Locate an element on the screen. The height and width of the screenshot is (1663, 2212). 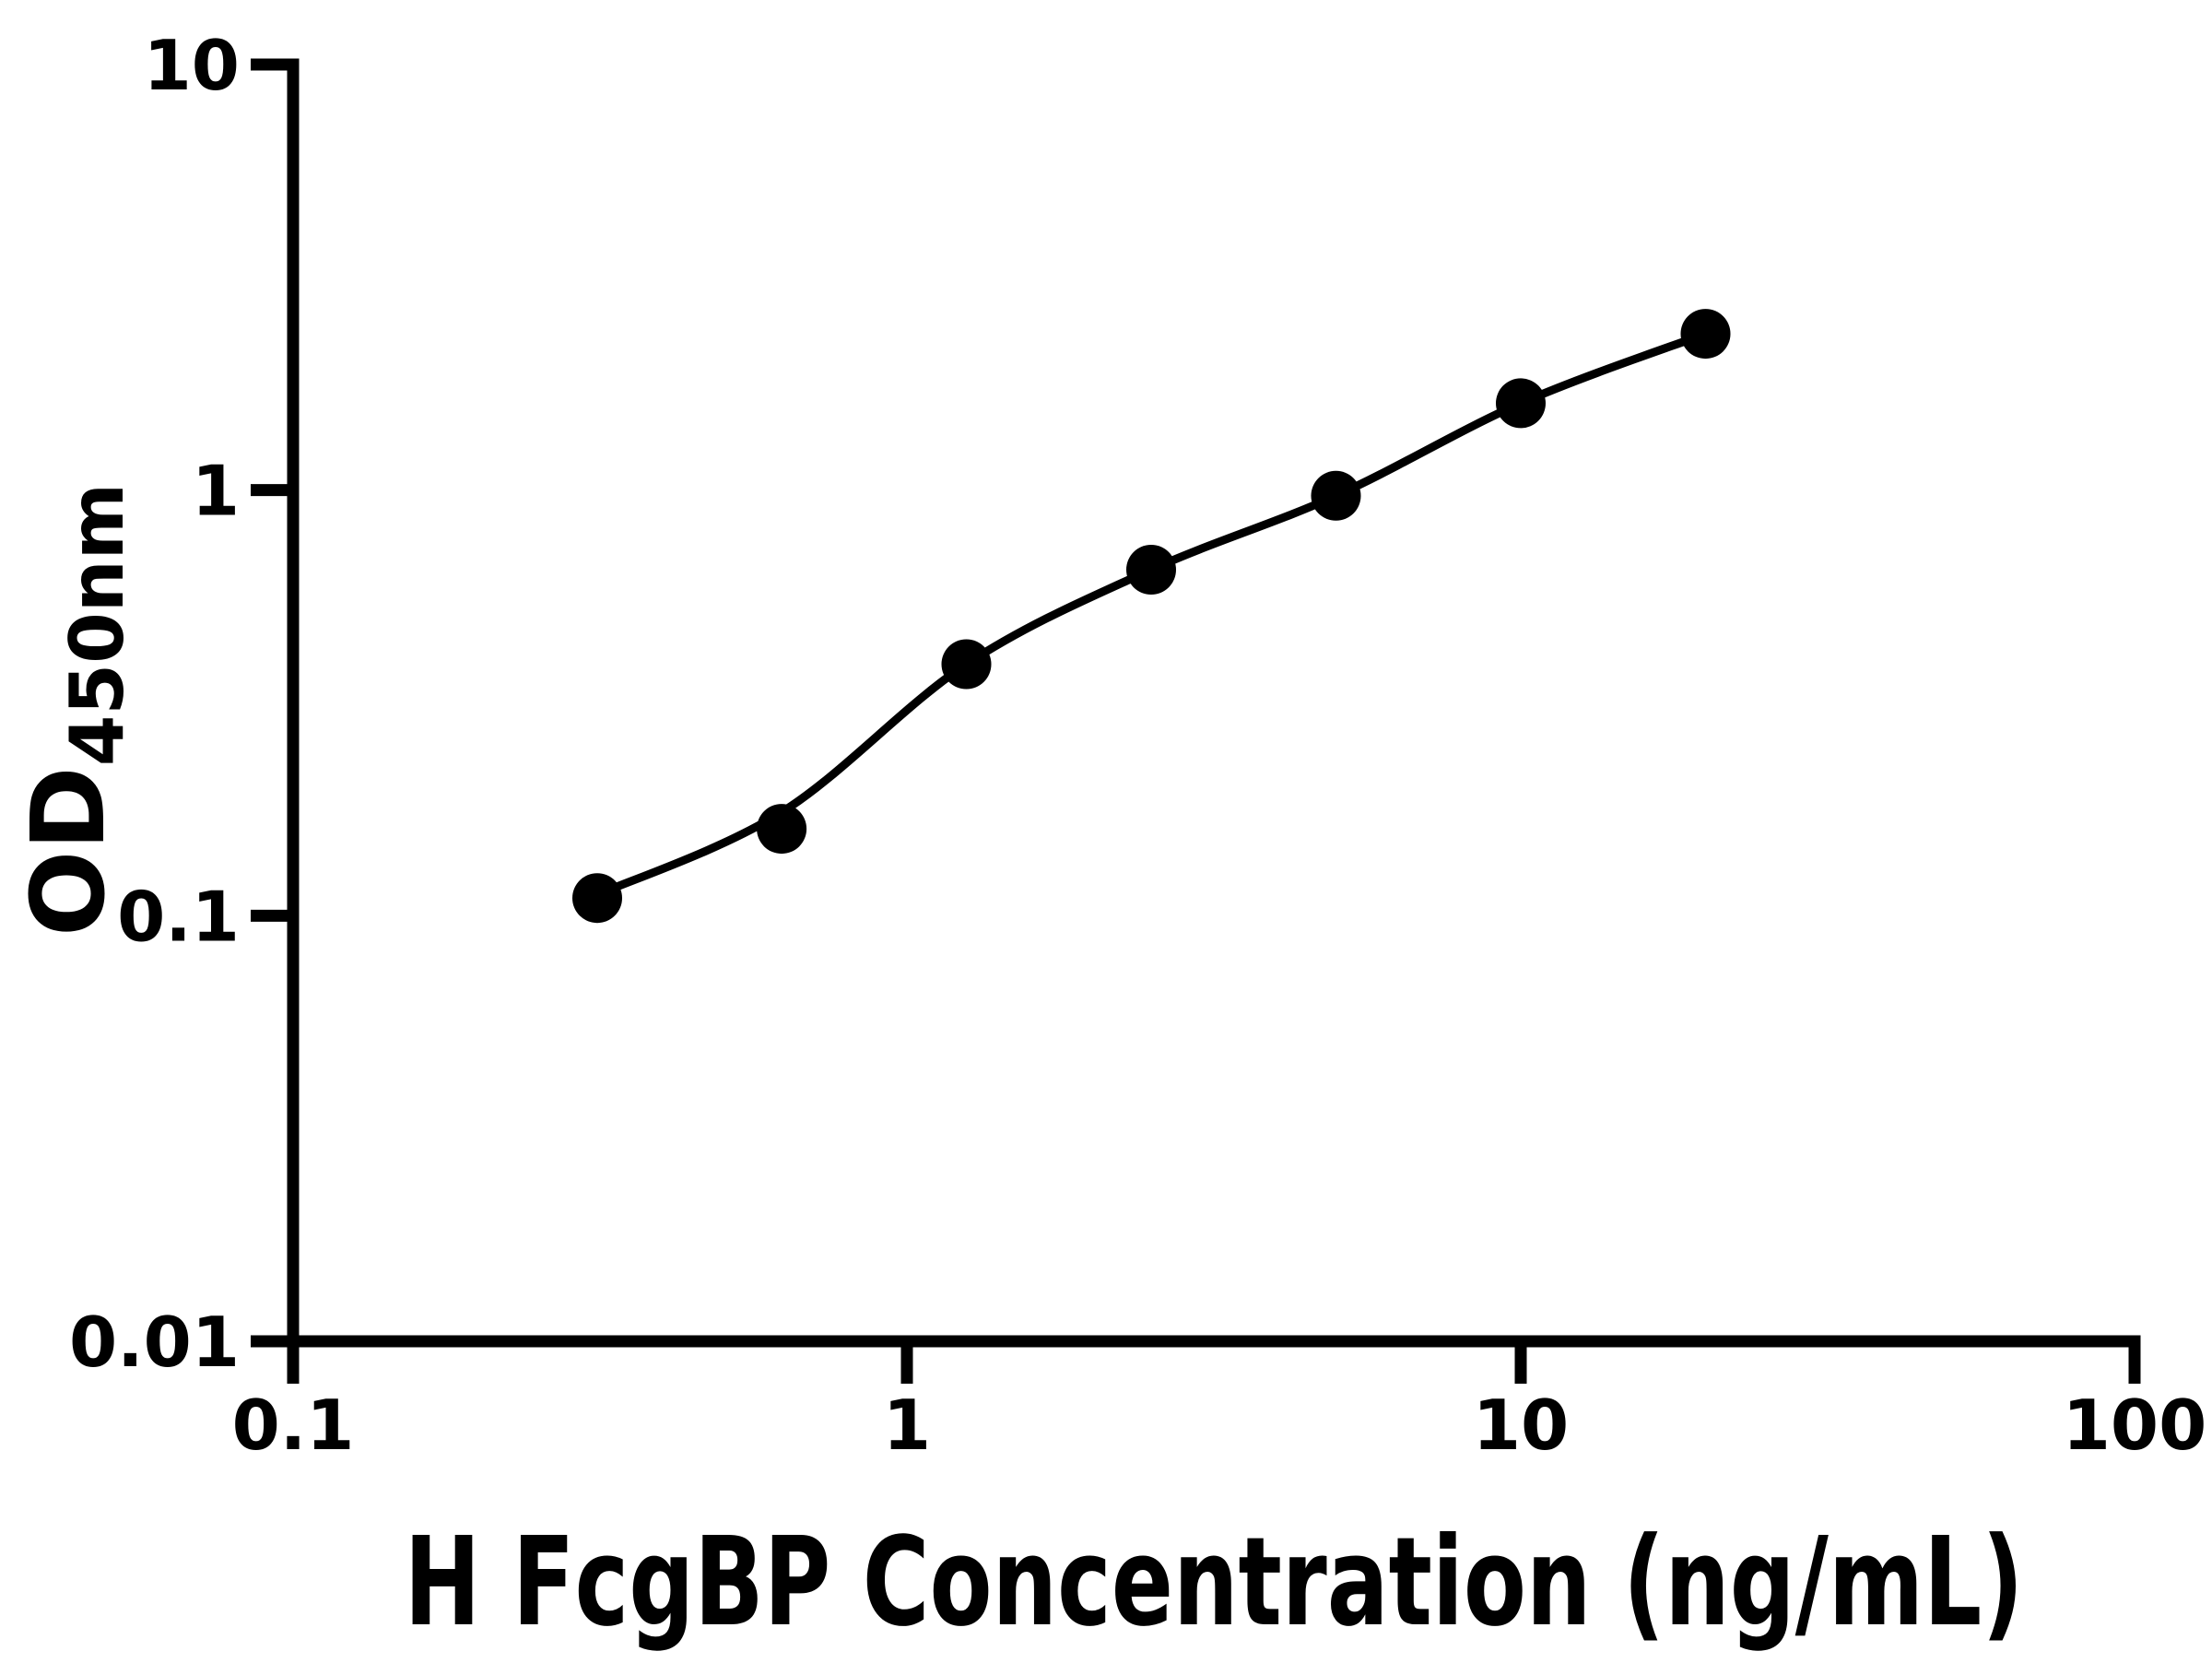
y-axis-title-main: OD is located at coordinates (68, 851).